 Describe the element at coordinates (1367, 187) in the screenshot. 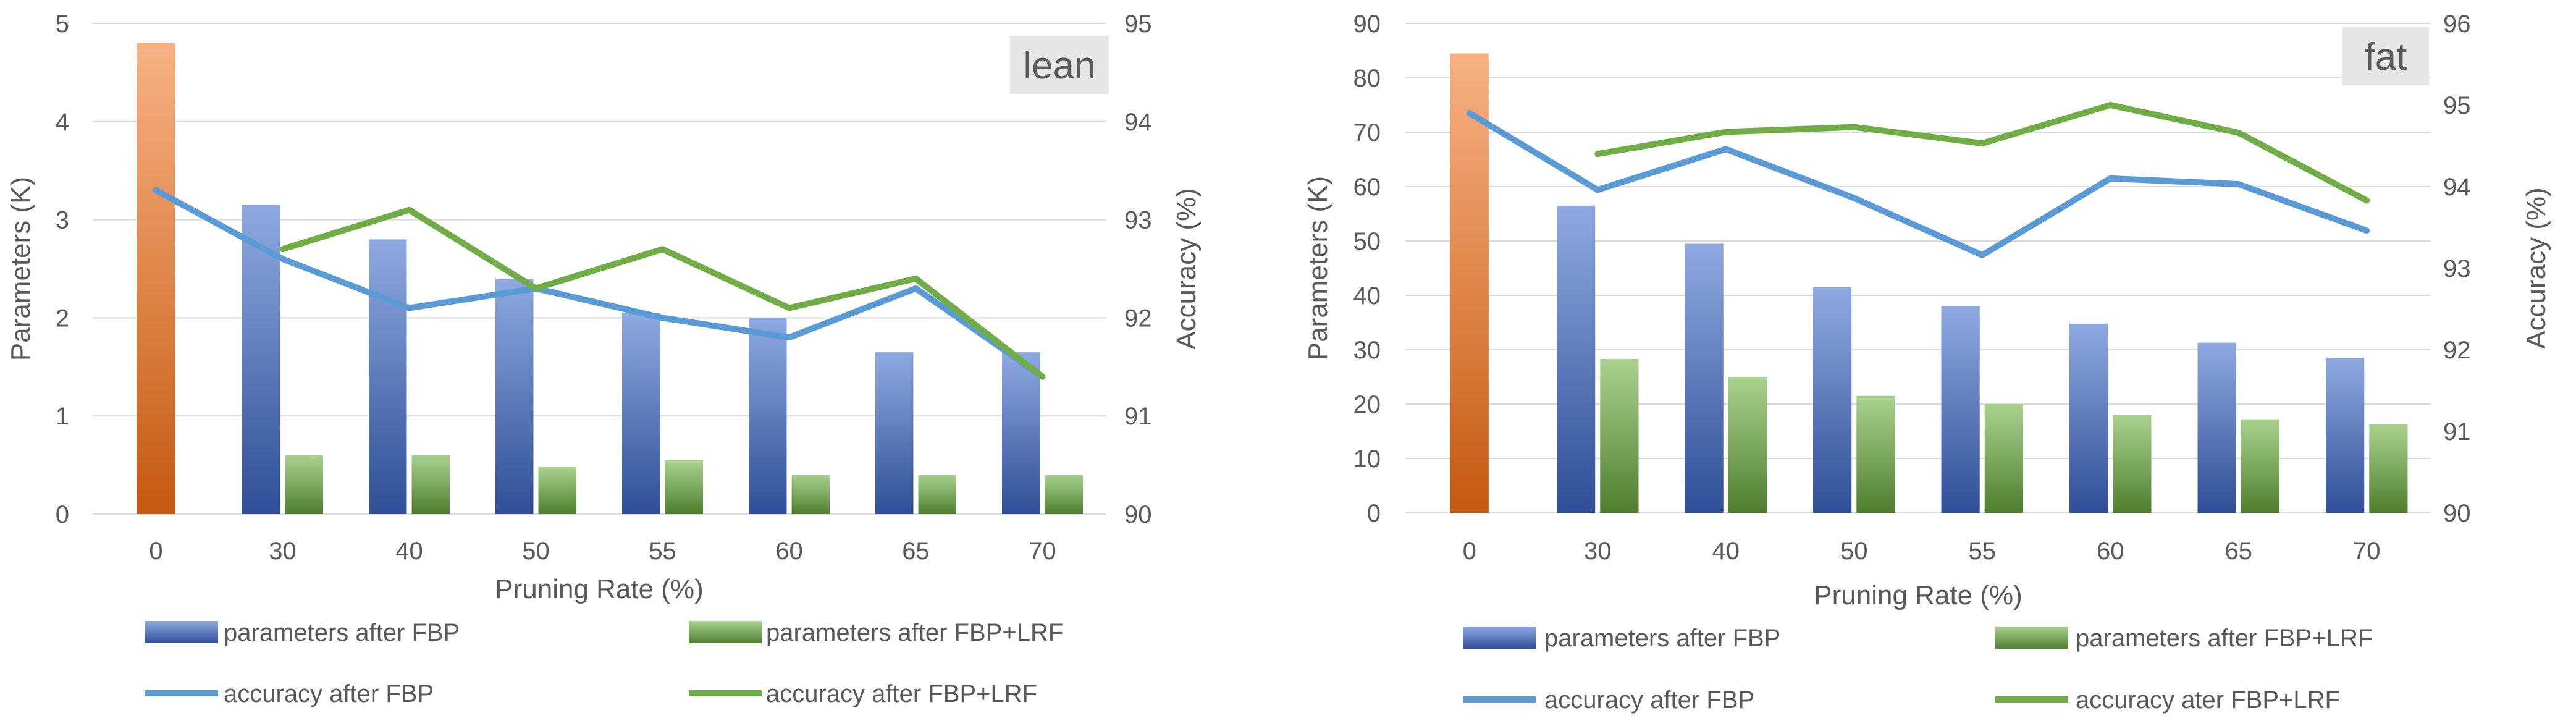

I see `y-tick-label: 60` at that location.